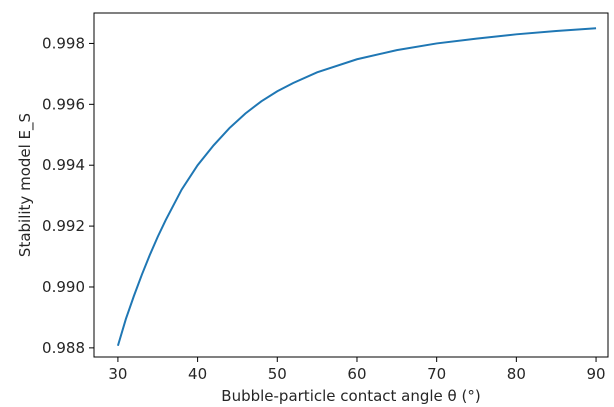 The width and height of the screenshot is (614, 407). Describe the element at coordinates (63, 165) in the screenshot. I see `y-tick-label: 0.994` at that location.